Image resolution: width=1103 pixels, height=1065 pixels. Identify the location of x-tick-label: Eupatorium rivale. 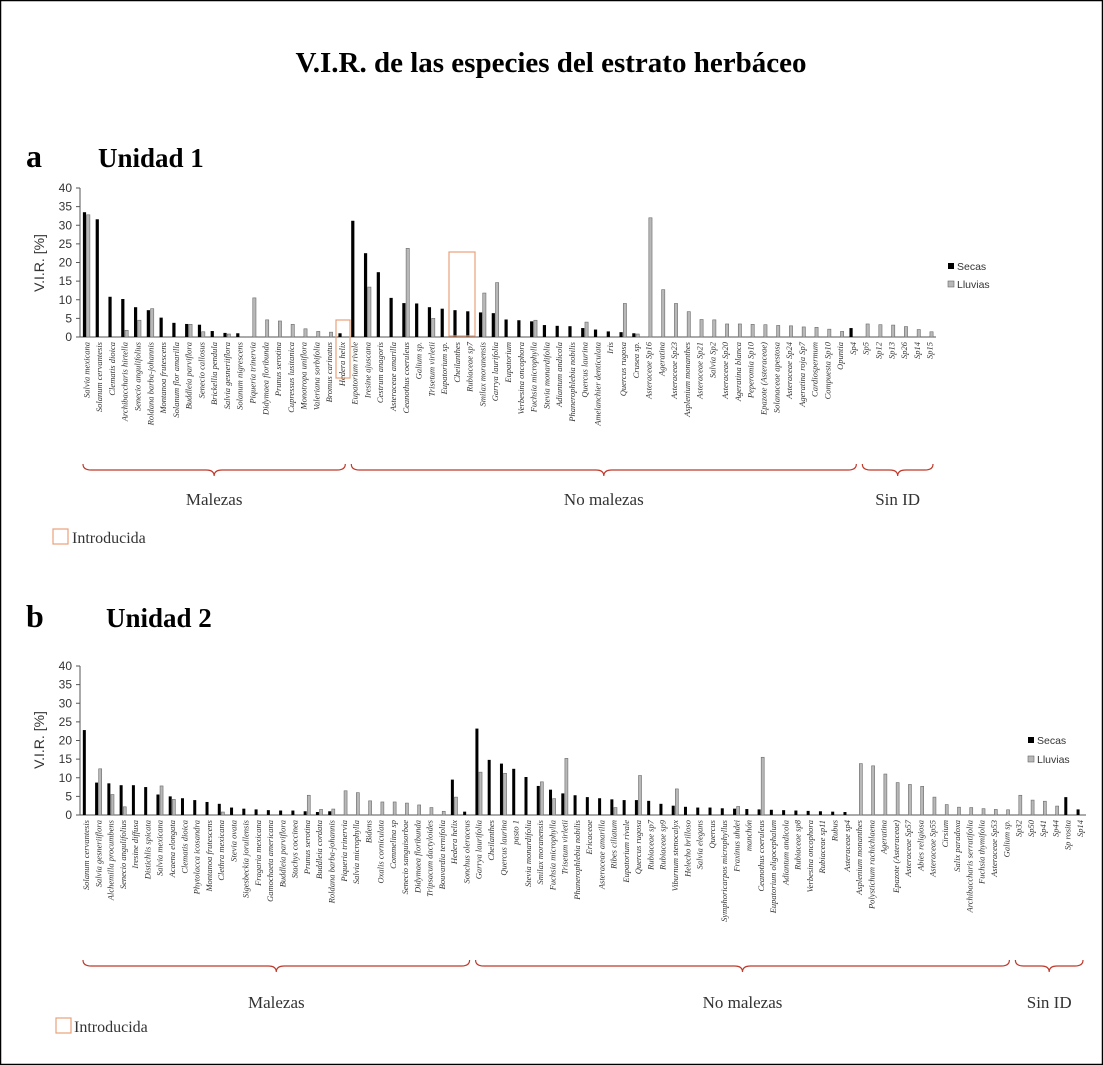
(355, 374).